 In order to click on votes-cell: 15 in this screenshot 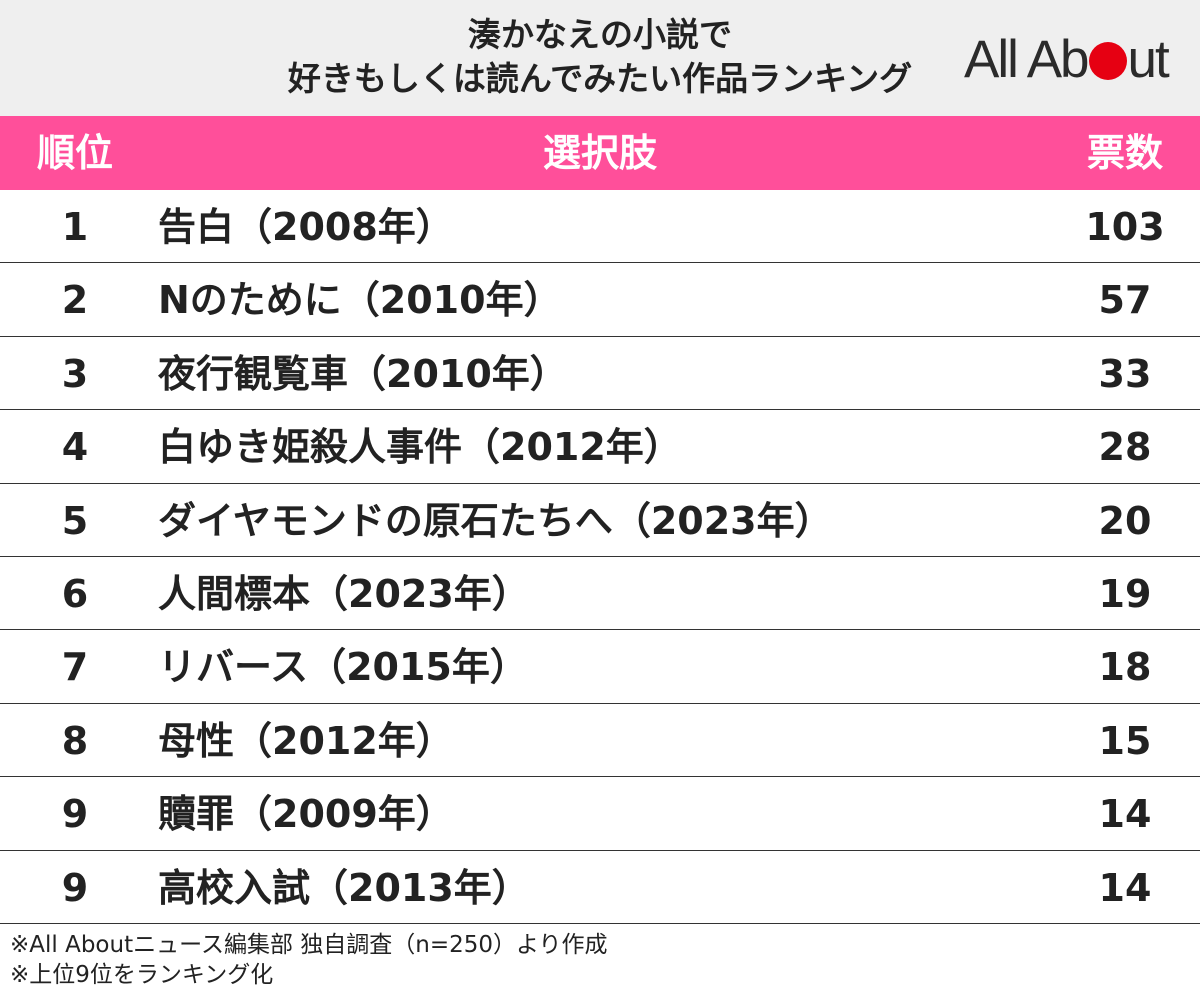, I will do `click(1125, 740)`.